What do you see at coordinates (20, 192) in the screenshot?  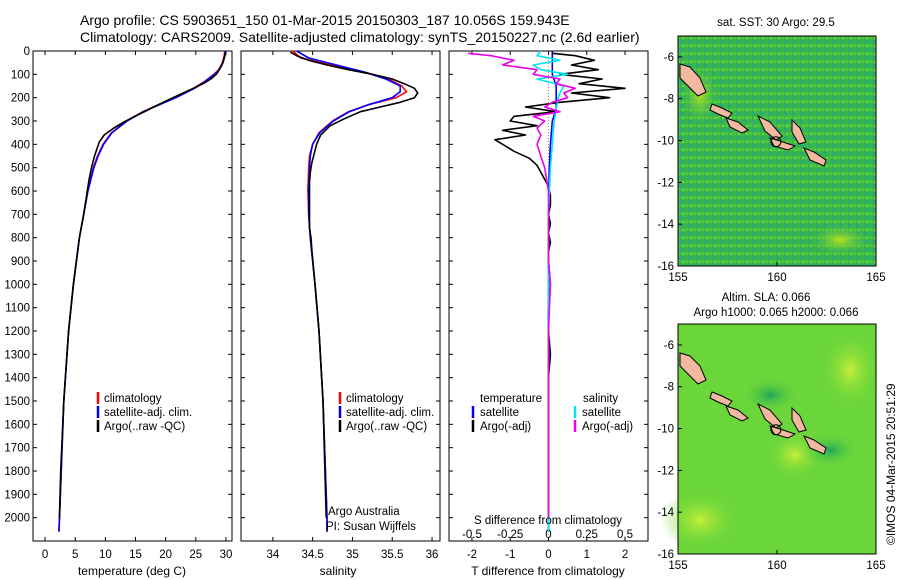 I see `y-tick-label: 600` at bounding box center [20, 192].